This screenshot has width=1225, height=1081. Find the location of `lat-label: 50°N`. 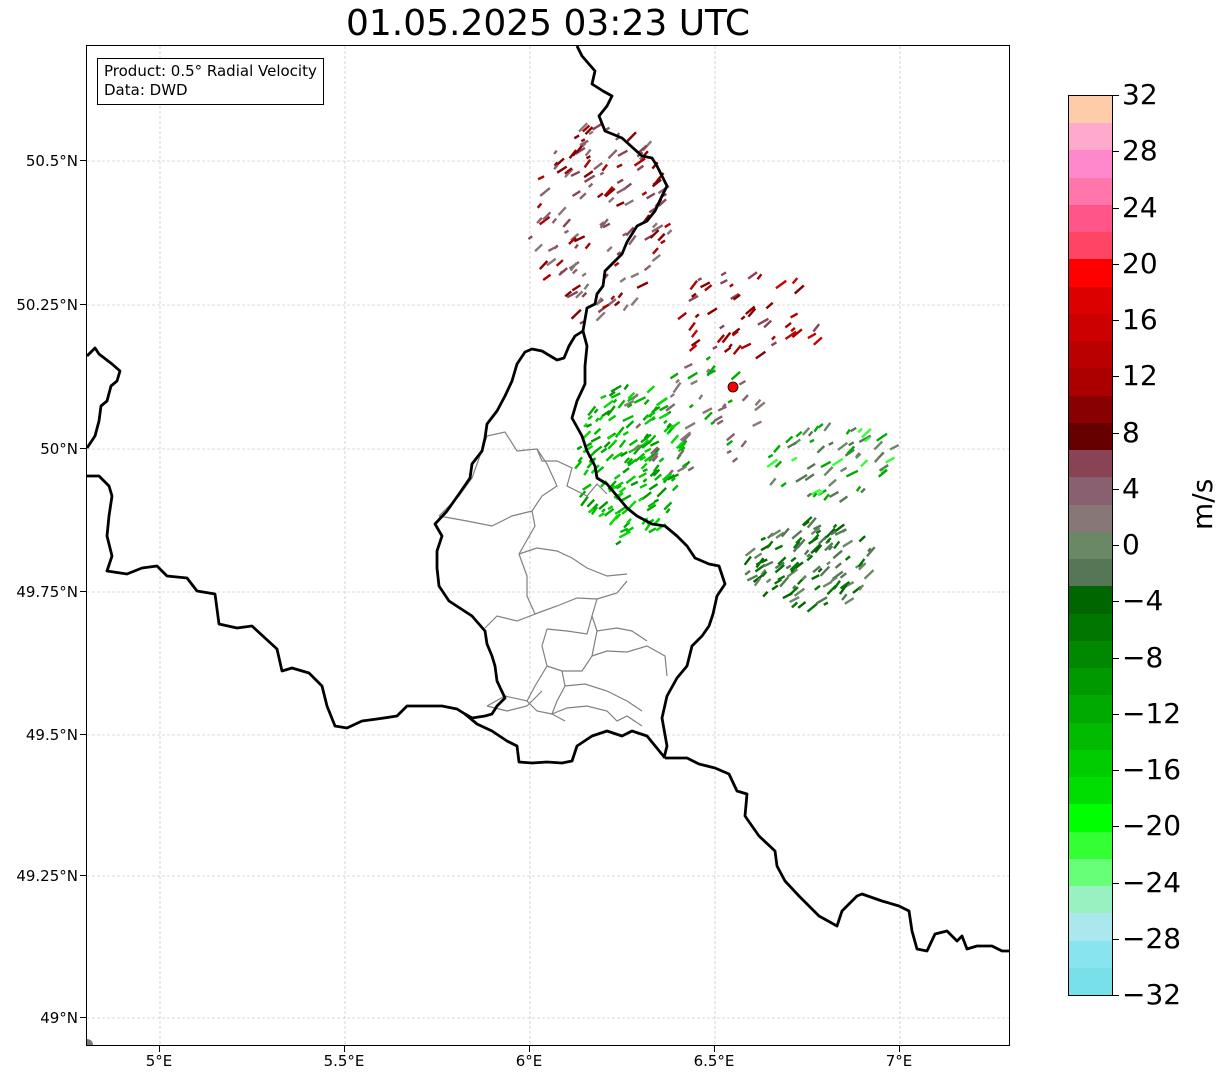

lat-label: 50°N is located at coordinates (59, 449).